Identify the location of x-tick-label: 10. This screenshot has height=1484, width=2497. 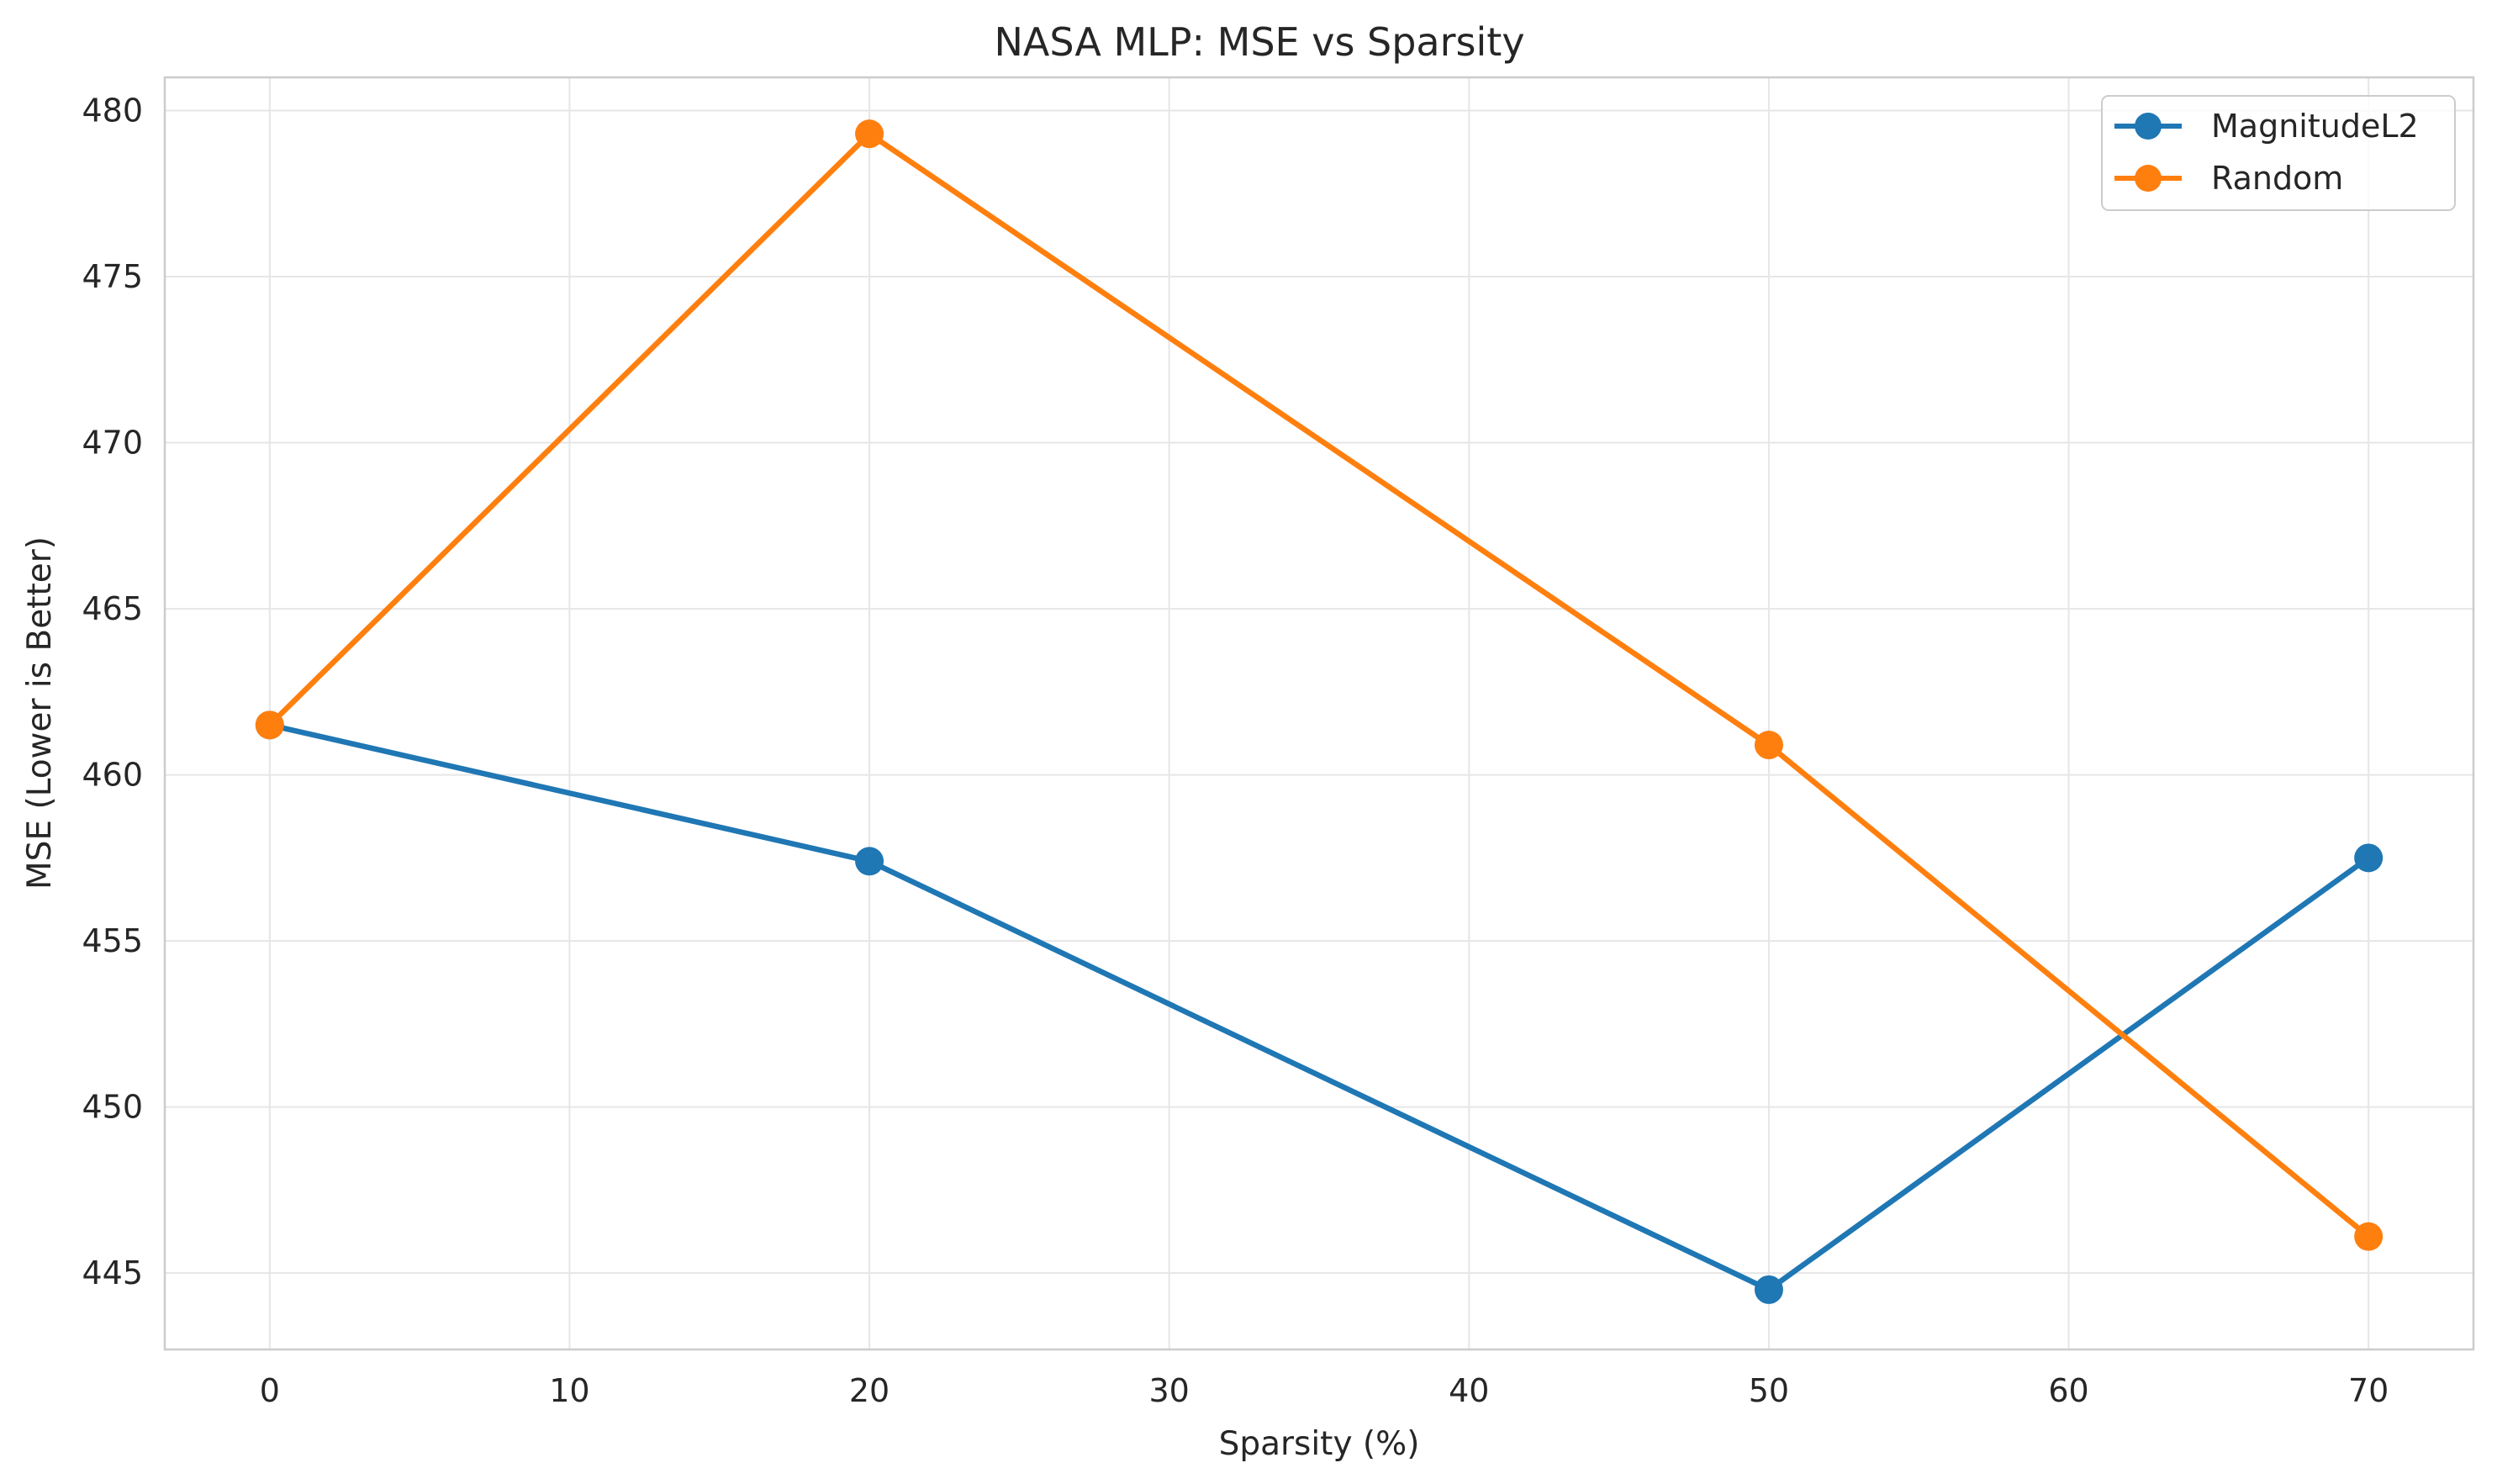
(569, 1390).